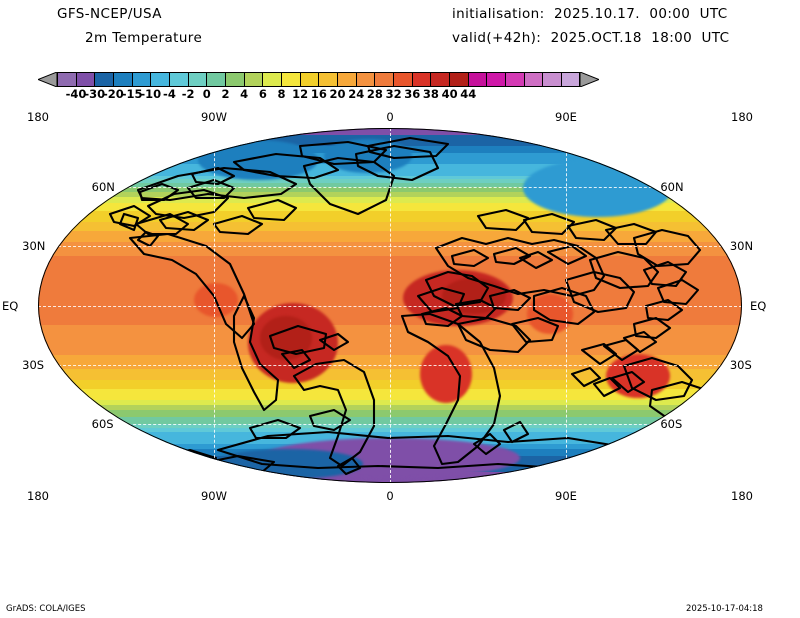 Image resolution: width=800 pixels, height=618 pixels. What do you see at coordinates (758, 305) in the screenshot?
I see `latitude-label-right: EQ` at bounding box center [758, 305].